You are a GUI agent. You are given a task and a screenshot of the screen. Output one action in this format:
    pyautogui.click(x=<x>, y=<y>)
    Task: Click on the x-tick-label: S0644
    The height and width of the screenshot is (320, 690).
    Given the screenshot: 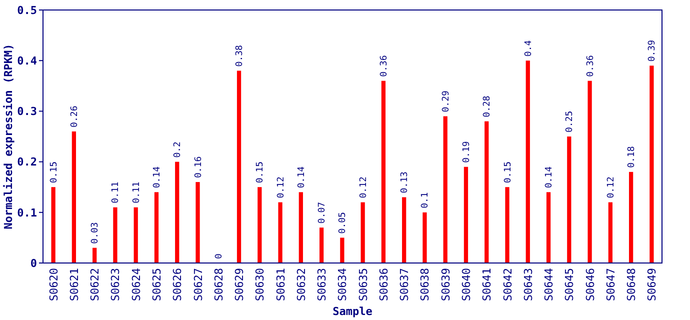 What is the action you would take?
    pyautogui.click(x=549, y=285)
    